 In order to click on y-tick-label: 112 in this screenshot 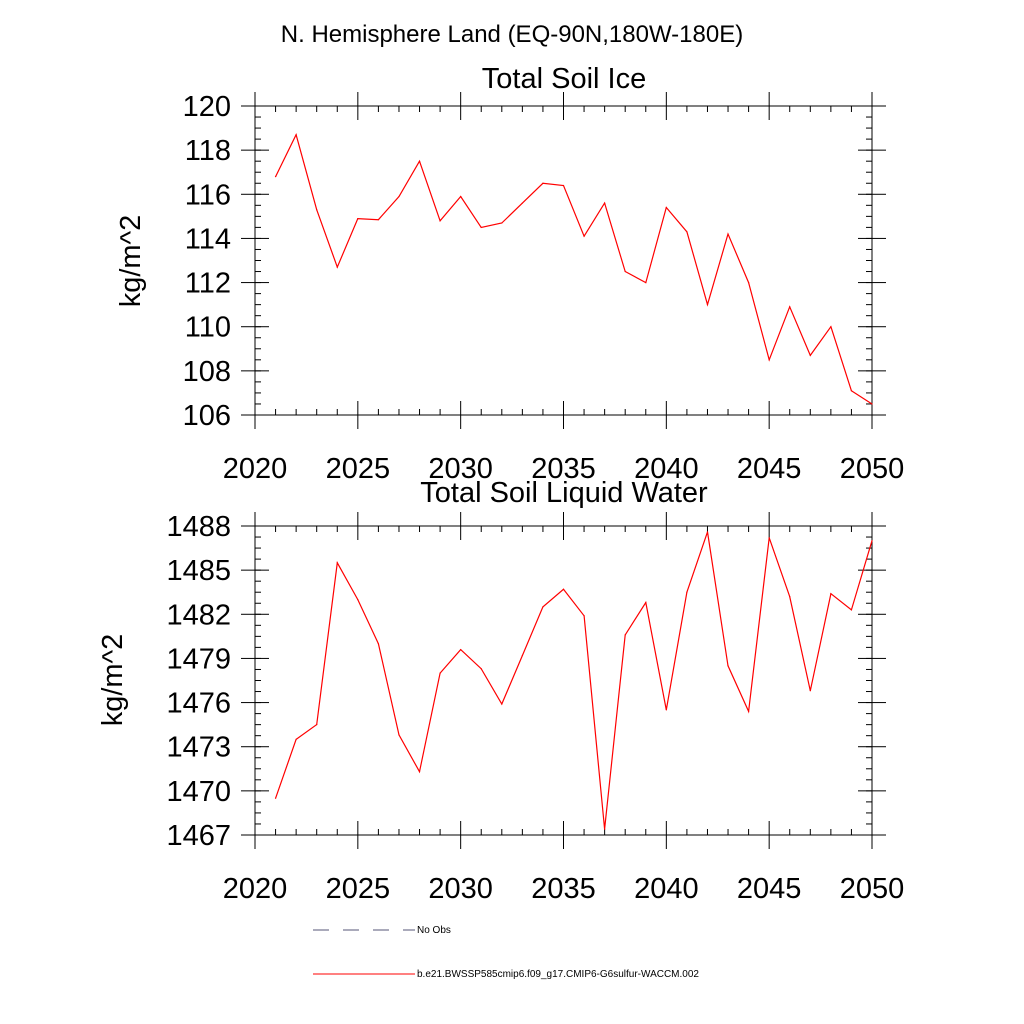, I will do `click(208, 284)`.